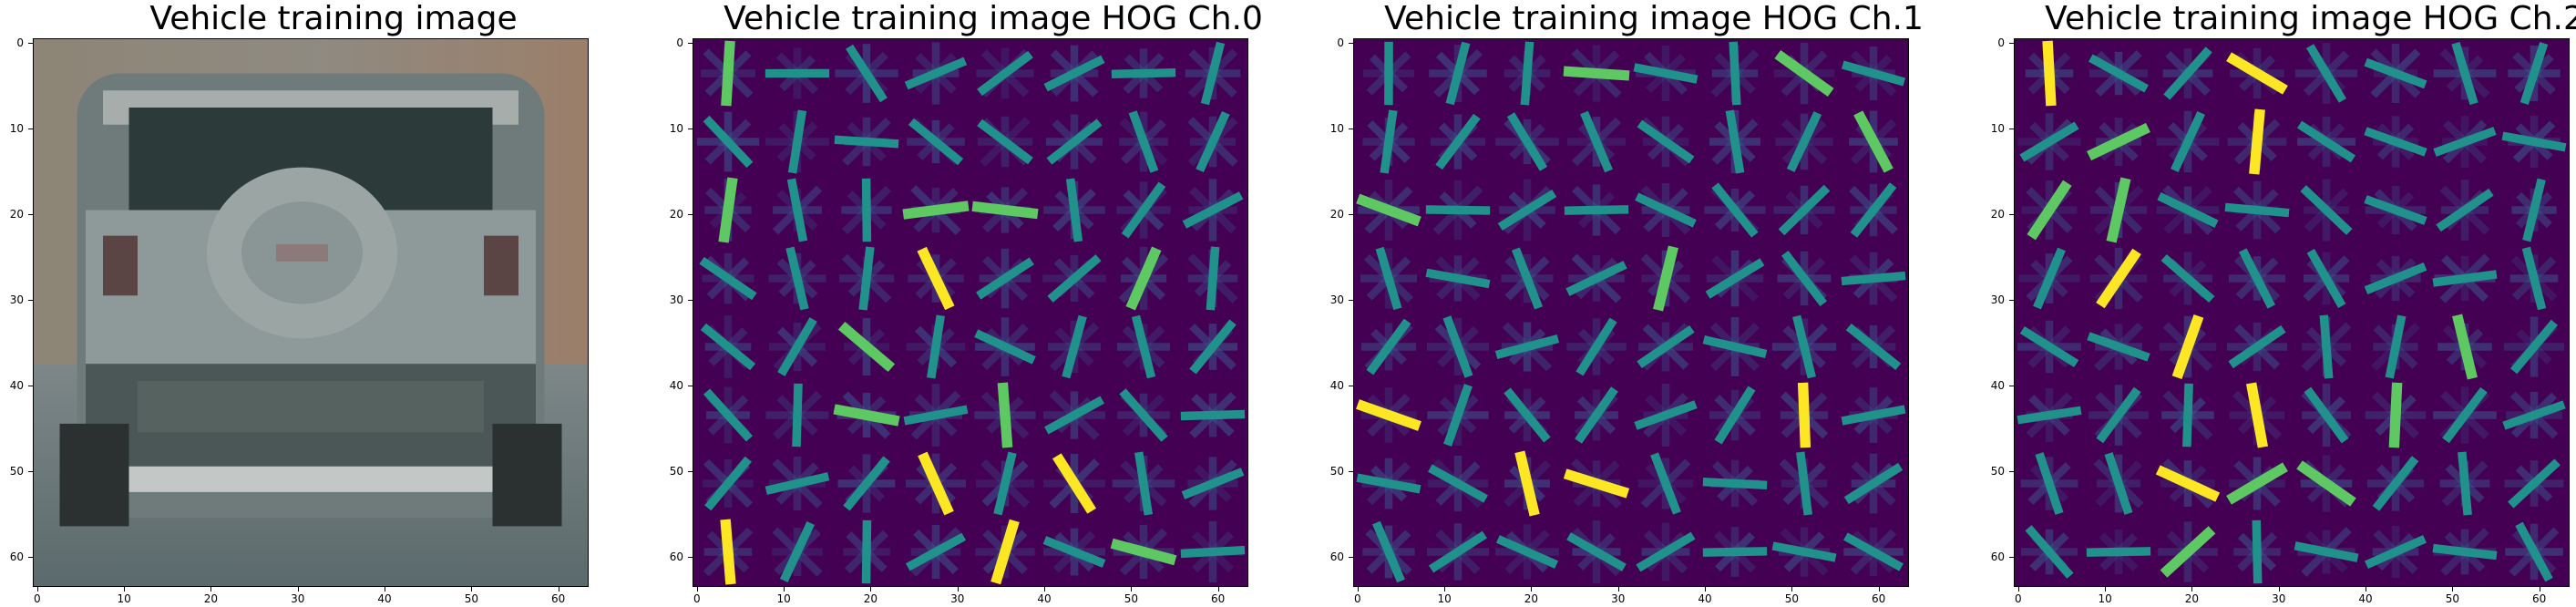 Image resolution: width=2576 pixels, height=607 pixels. Describe the element at coordinates (1336, 471) in the screenshot. I see `y-tick-label: 50` at that location.